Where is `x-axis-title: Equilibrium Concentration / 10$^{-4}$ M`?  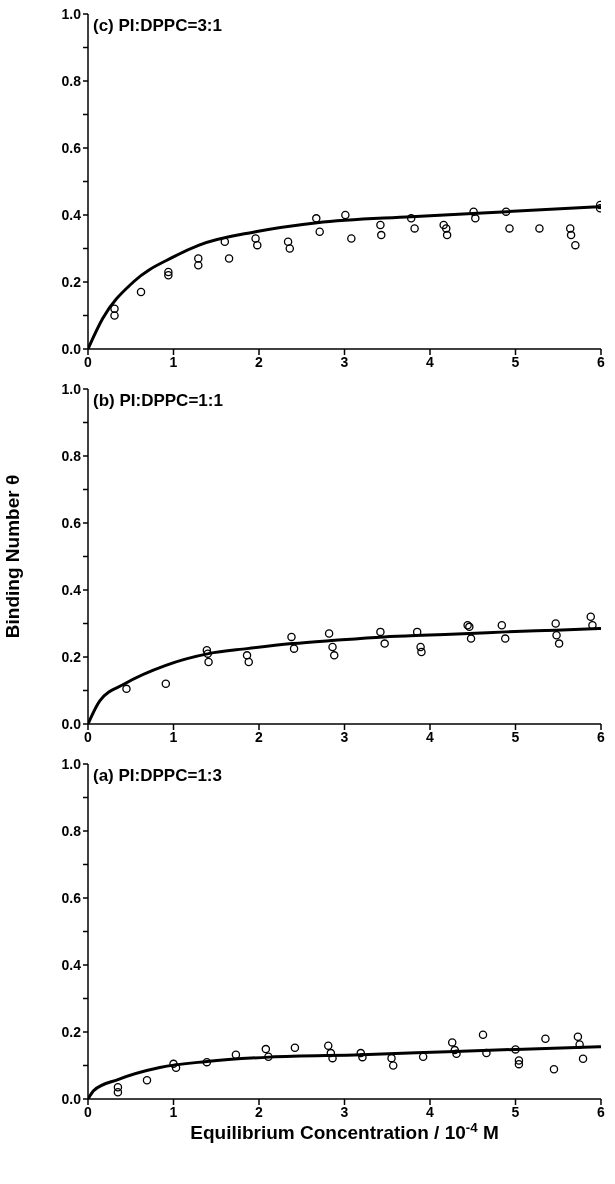 x-axis-title: Equilibrium Concentration / 10$^{-4}$ M is located at coordinates (344, 1131).